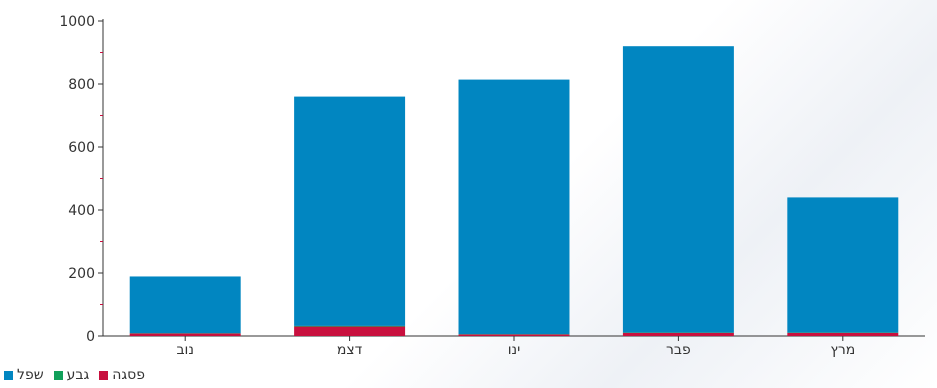 This screenshot has width=937, height=388. What do you see at coordinates (81, 148) in the screenshot?
I see `y-tick-label: 600` at bounding box center [81, 148].